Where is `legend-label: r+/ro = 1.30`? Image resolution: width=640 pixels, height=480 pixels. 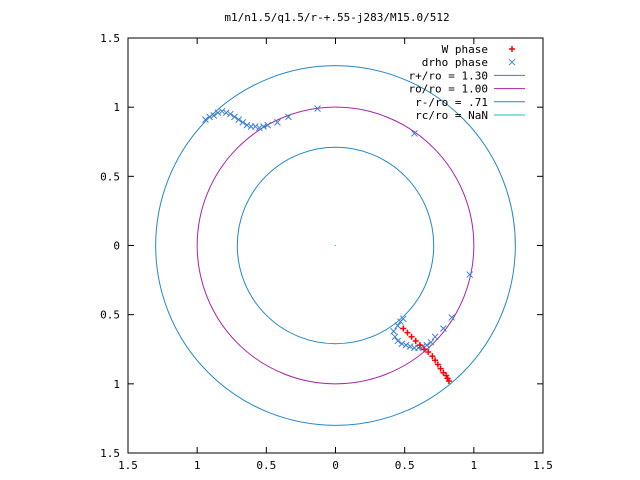
legend-label: r+/ro = 1.30 is located at coordinates (448, 75).